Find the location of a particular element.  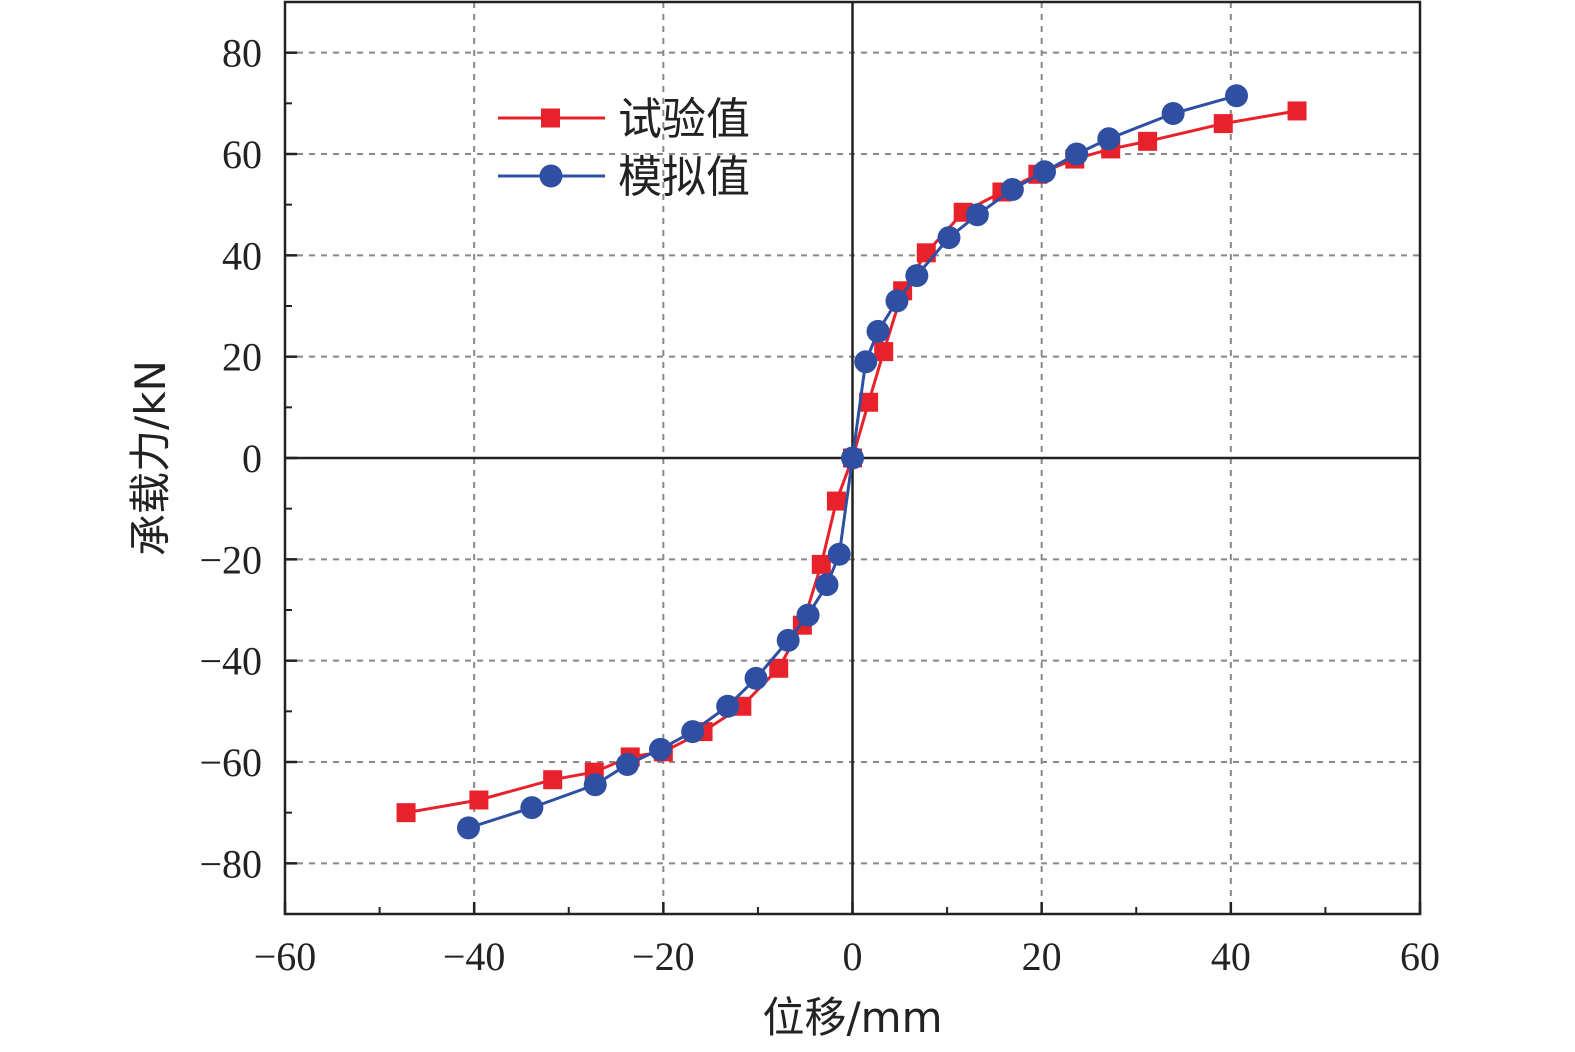

y-tick-label: −20 is located at coordinates (230, 559).